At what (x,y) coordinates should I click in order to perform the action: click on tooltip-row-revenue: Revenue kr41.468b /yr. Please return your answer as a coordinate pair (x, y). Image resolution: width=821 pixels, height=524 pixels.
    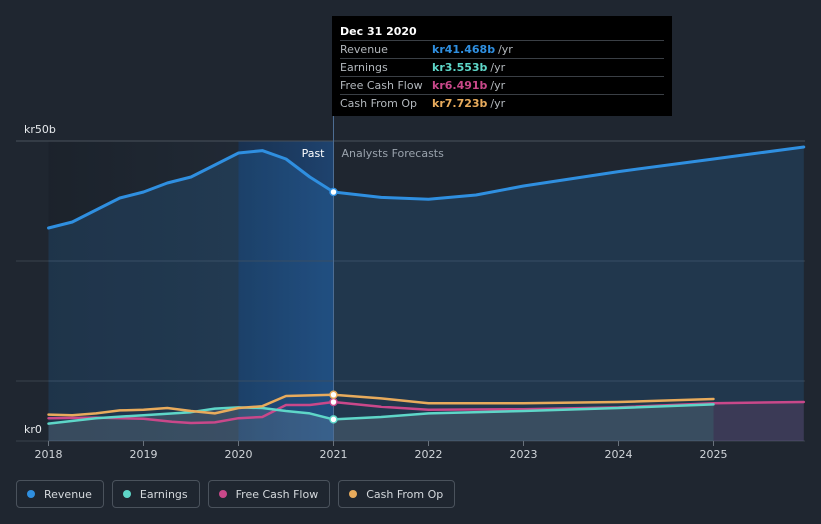
    Looking at the image, I should click on (502, 49).